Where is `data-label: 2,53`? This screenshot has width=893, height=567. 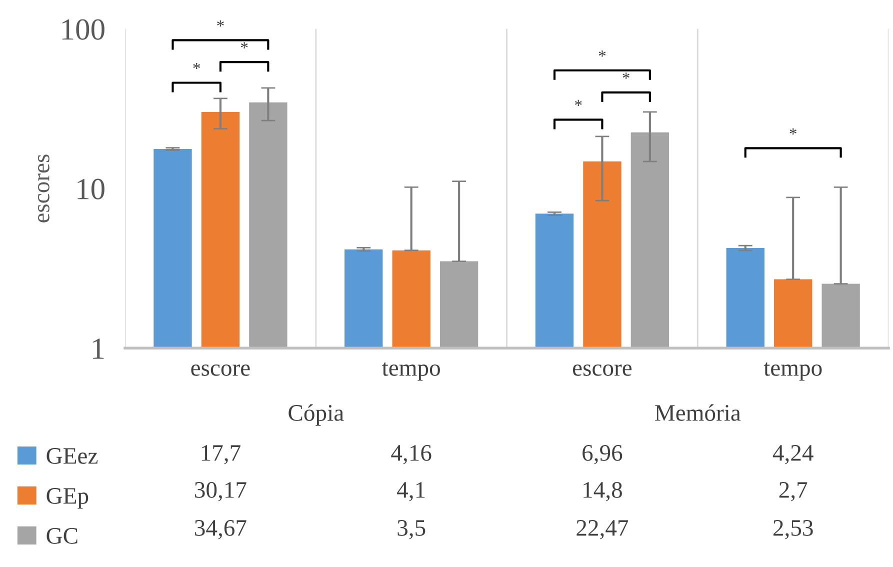
data-label: 2,53 is located at coordinates (793, 530).